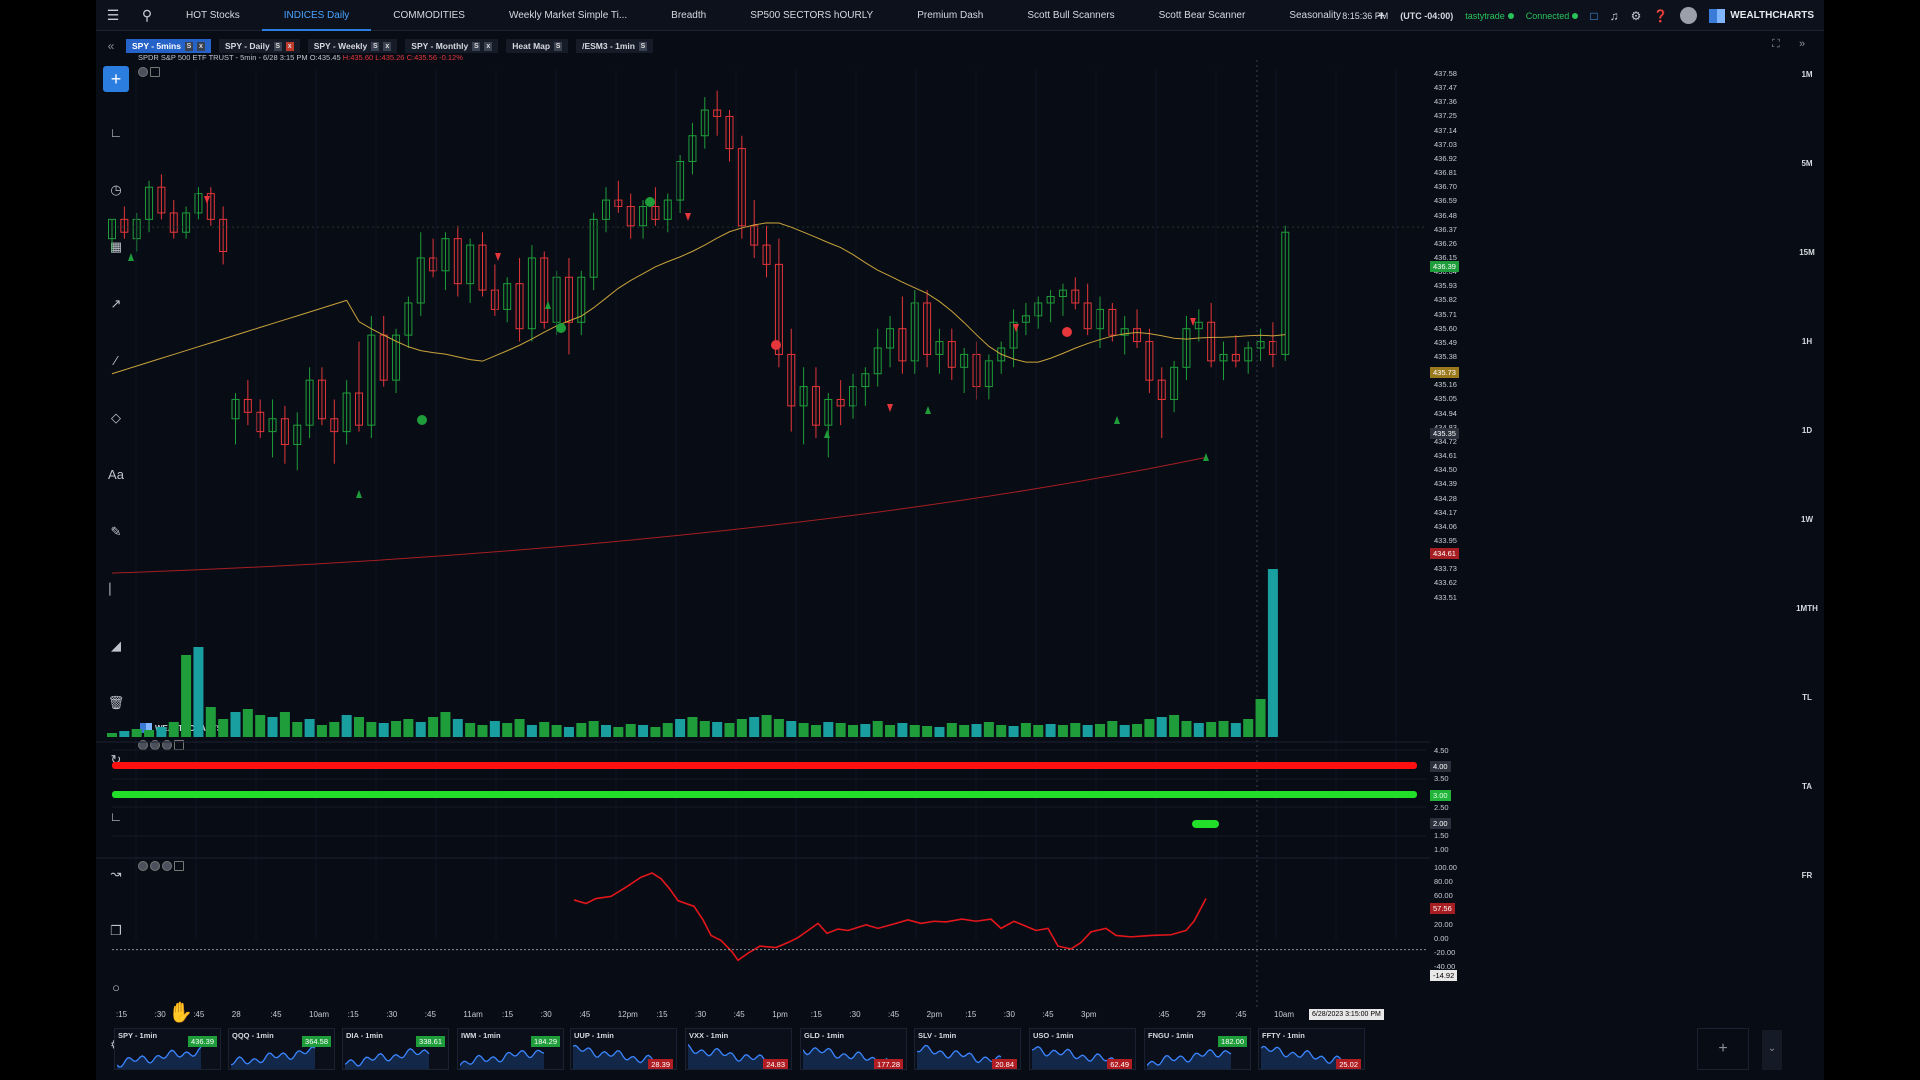  I want to click on gear-icon: ⚙, so click(1636, 15).